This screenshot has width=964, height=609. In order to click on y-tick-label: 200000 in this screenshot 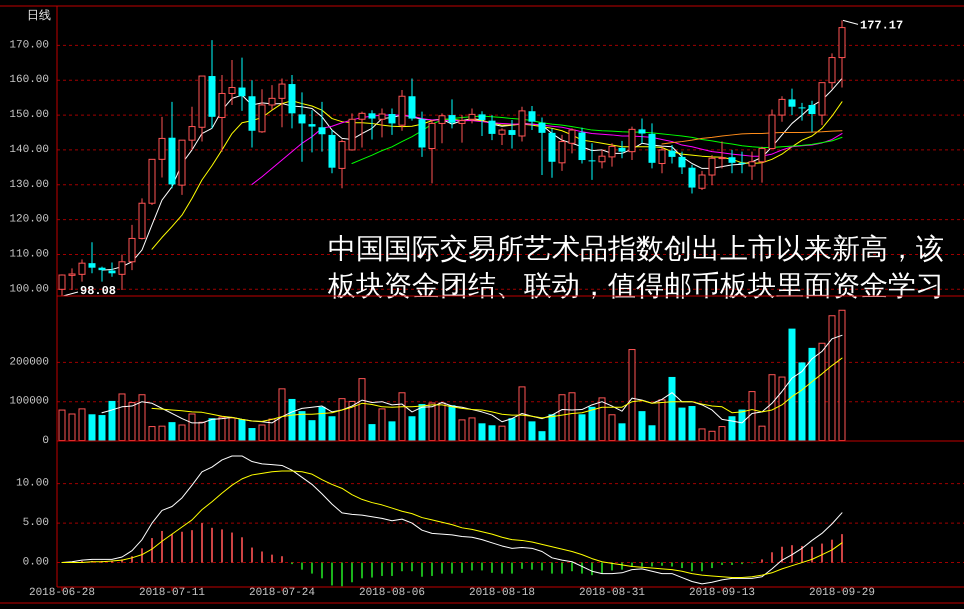, I will do `click(29, 362)`.